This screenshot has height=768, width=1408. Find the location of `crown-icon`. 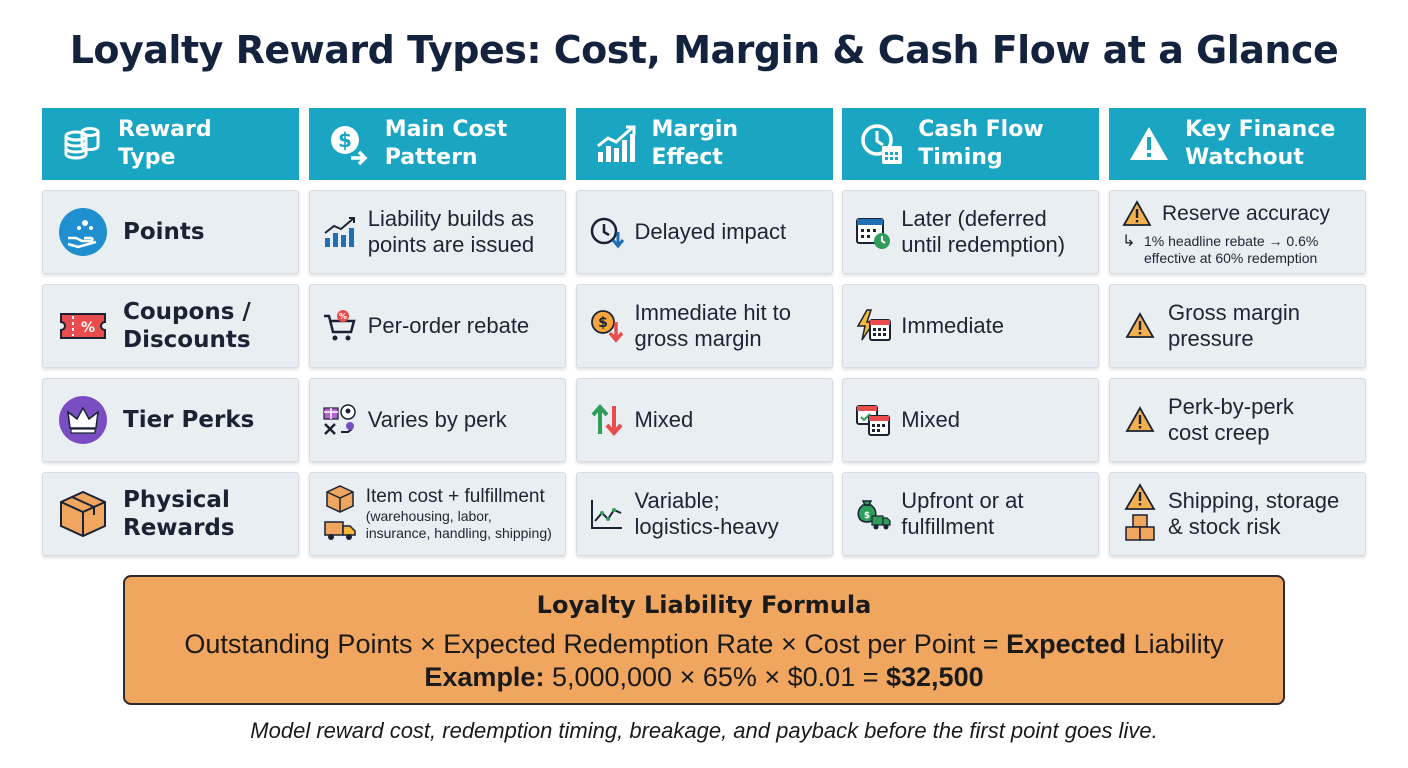

crown-icon is located at coordinates (83, 420).